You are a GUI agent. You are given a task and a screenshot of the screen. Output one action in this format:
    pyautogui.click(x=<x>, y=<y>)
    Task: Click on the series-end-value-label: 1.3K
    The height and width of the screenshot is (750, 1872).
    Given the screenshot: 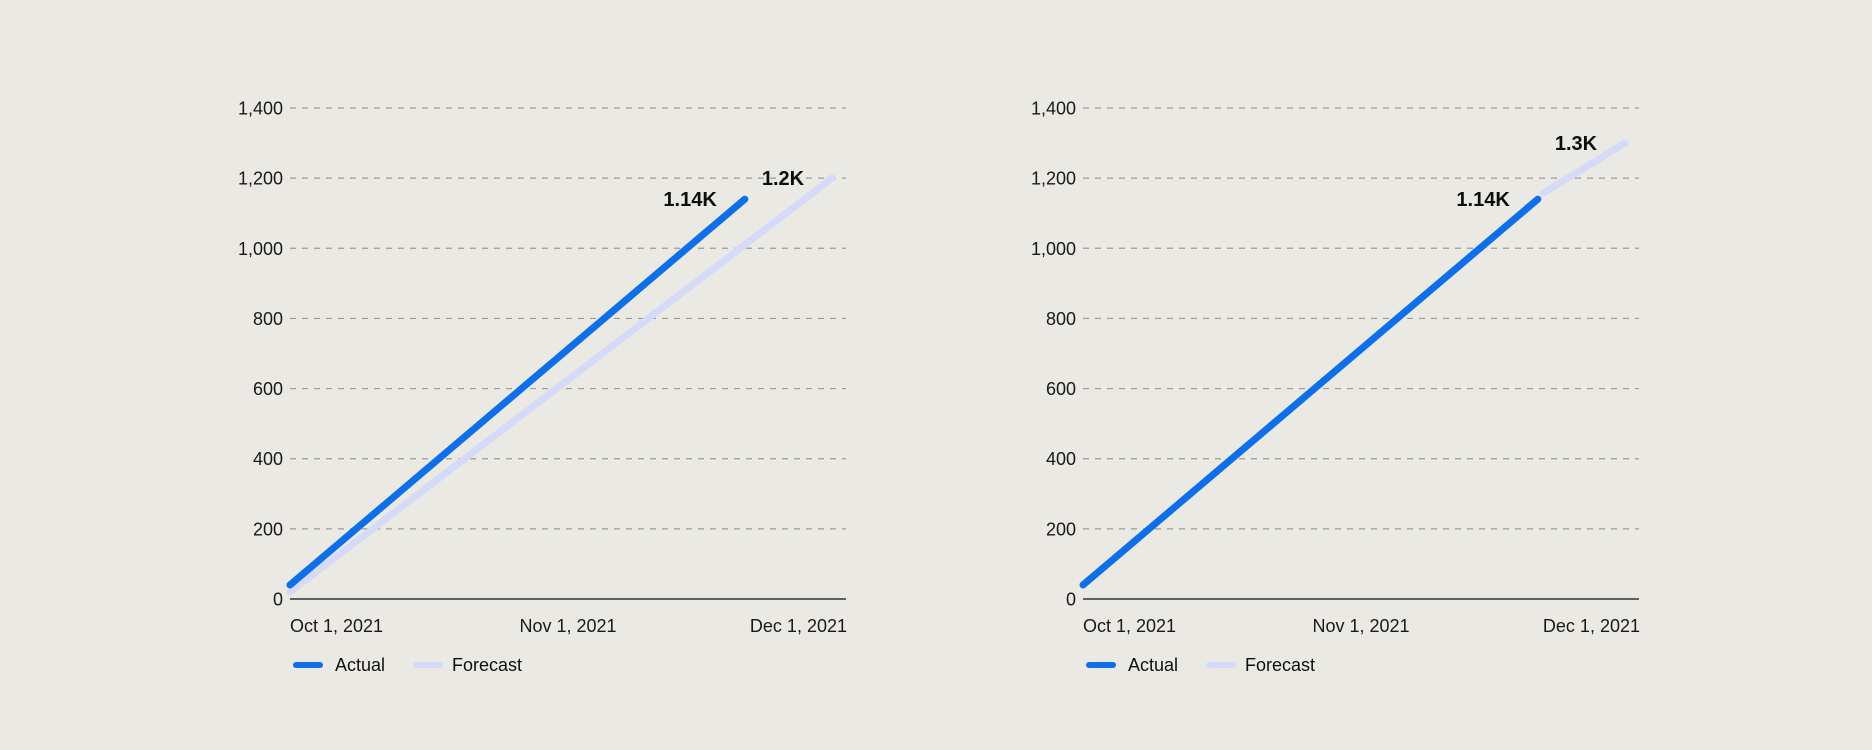 What is the action you would take?
    pyautogui.click(x=1576, y=144)
    